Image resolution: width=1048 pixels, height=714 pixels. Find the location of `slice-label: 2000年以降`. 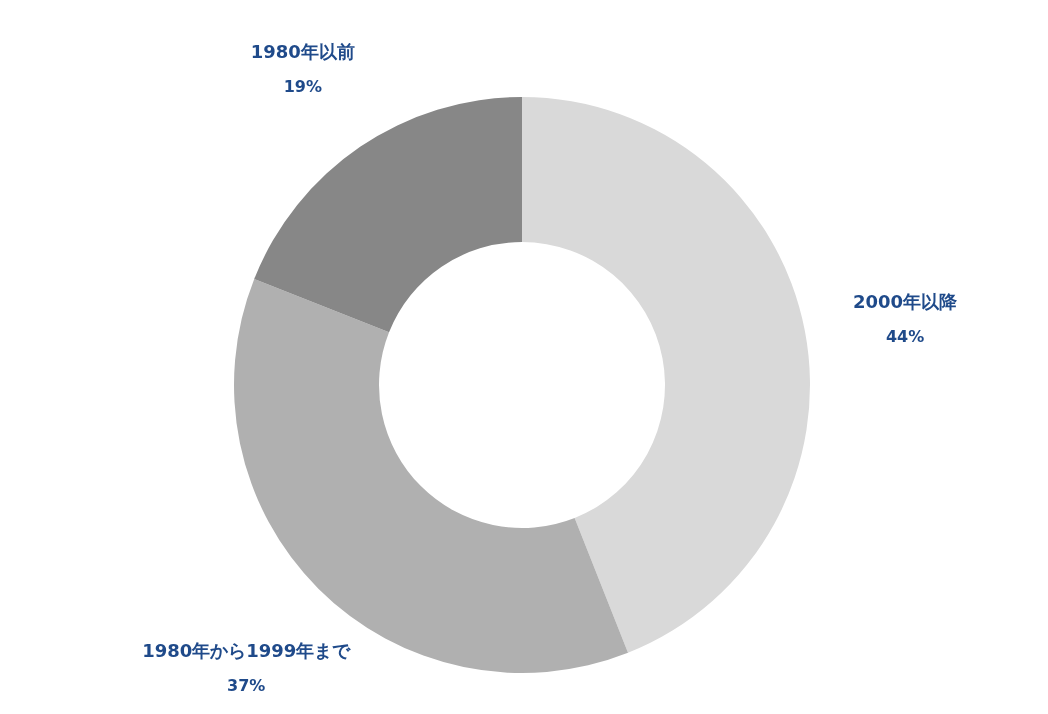

slice-label: 2000年以降 is located at coordinates (906, 301).